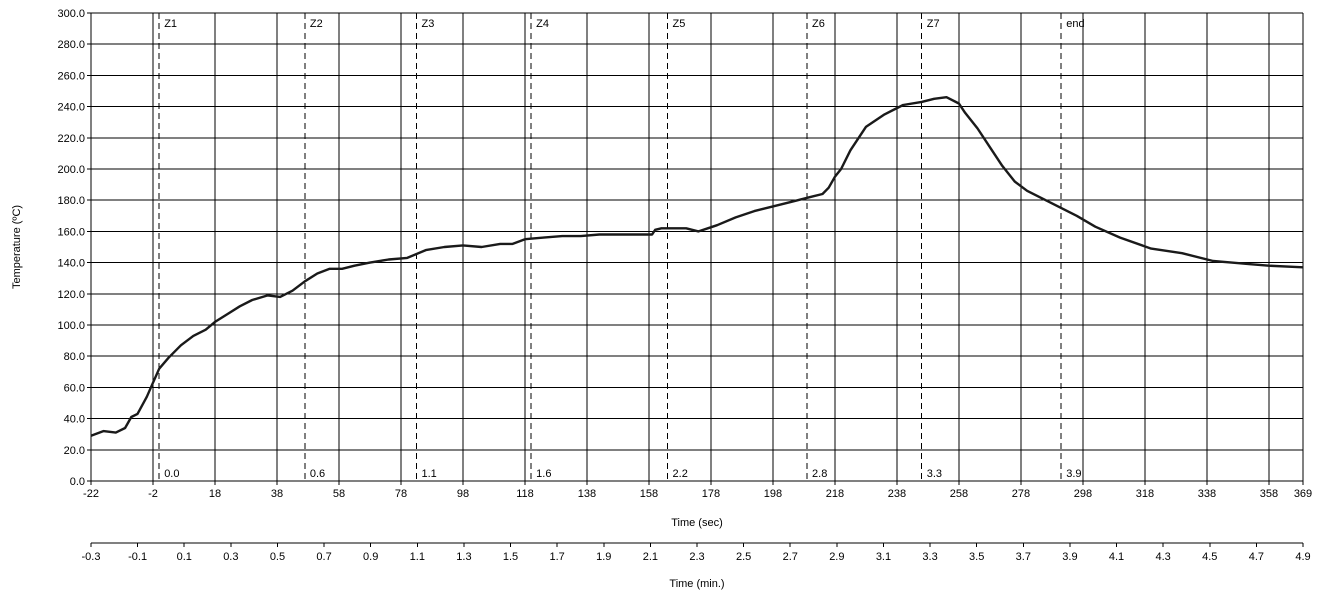 The width and height of the screenshot is (1324, 592). What do you see at coordinates (71, 108) in the screenshot?
I see `y-tick-label: 240.0` at bounding box center [71, 108].